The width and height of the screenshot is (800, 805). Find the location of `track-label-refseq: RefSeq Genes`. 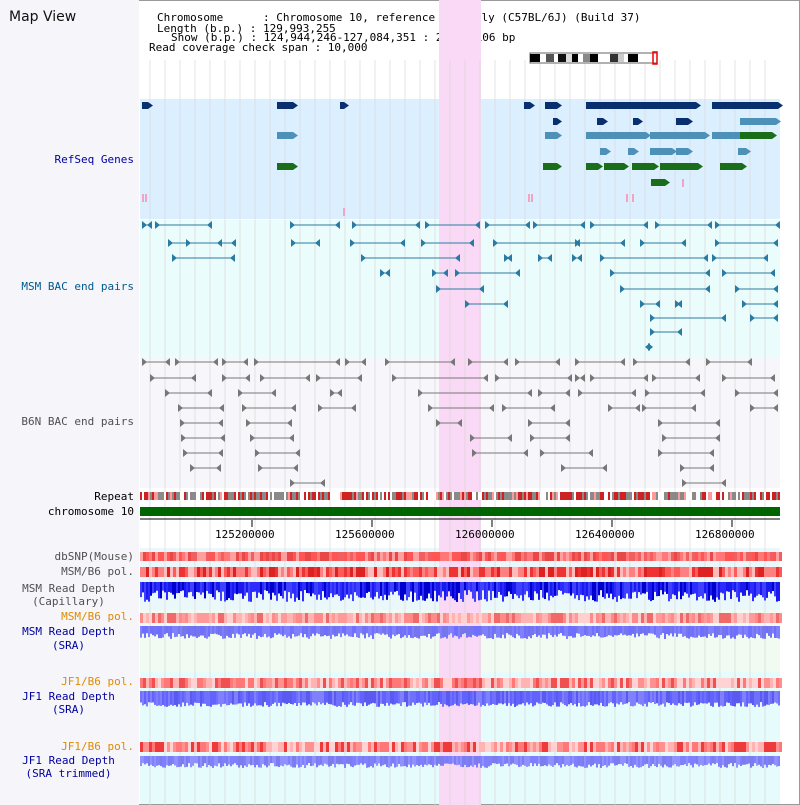

track-label-refseq: RefSeq Genes is located at coordinates (94, 159).